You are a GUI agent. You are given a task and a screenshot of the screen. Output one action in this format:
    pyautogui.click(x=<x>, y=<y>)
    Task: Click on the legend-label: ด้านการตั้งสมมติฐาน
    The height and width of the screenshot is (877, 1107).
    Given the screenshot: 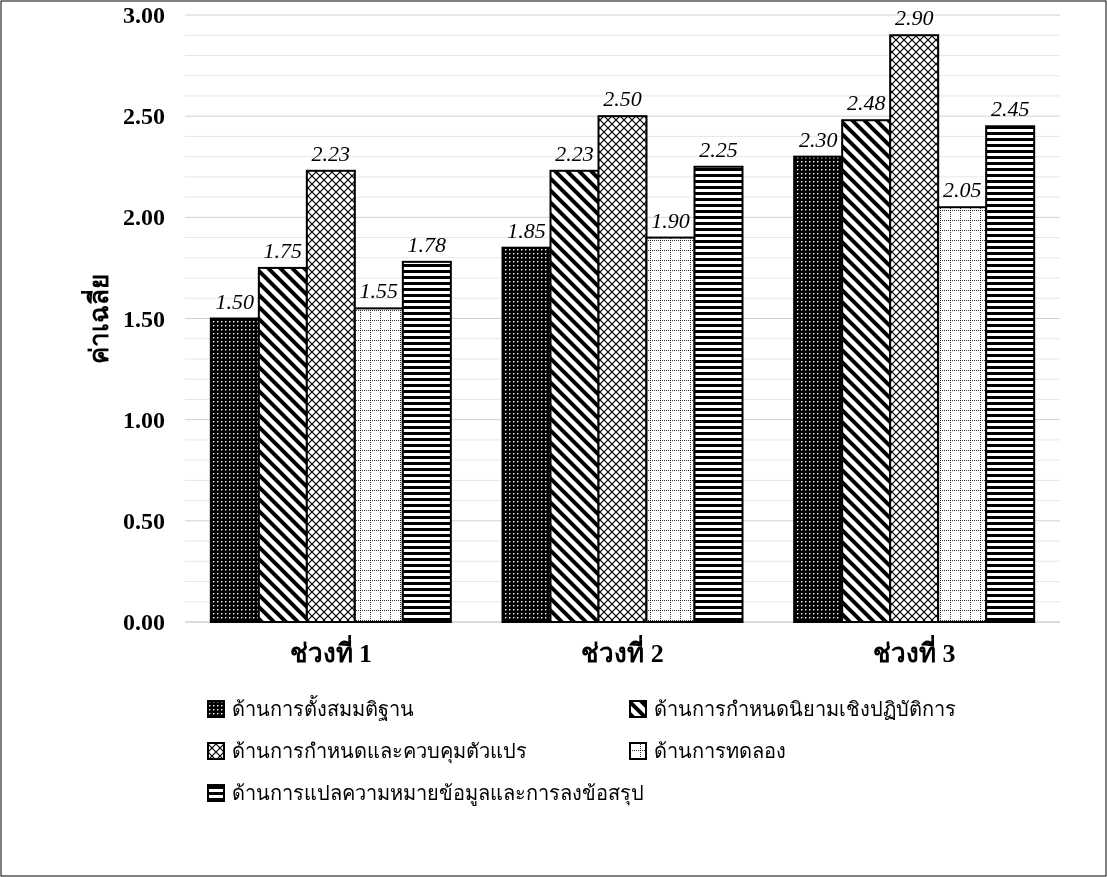 What is the action you would take?
    pyautogui.click(x=323, y=708)
    